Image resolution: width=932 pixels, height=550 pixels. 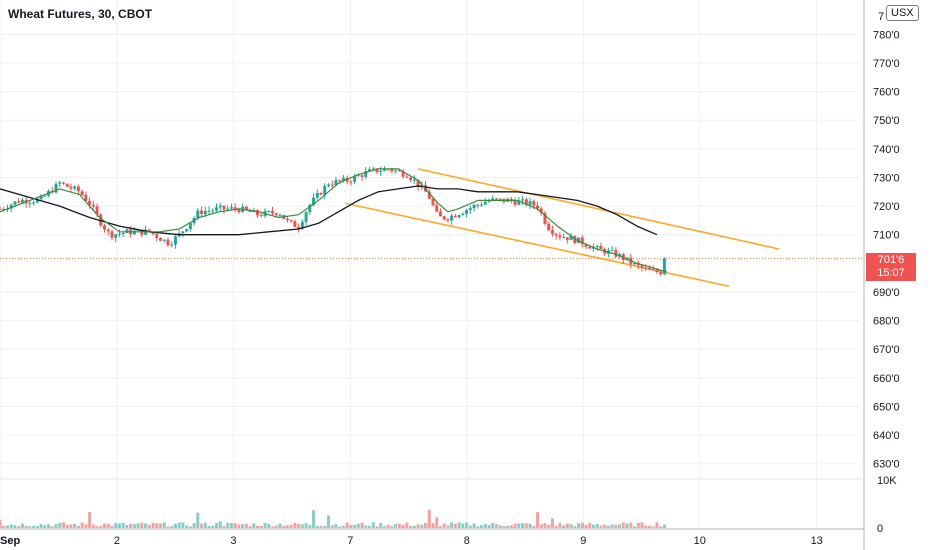 I want to click on chart-title: Wheat Futures, 30, CBOT, so click(x=80, y=14).